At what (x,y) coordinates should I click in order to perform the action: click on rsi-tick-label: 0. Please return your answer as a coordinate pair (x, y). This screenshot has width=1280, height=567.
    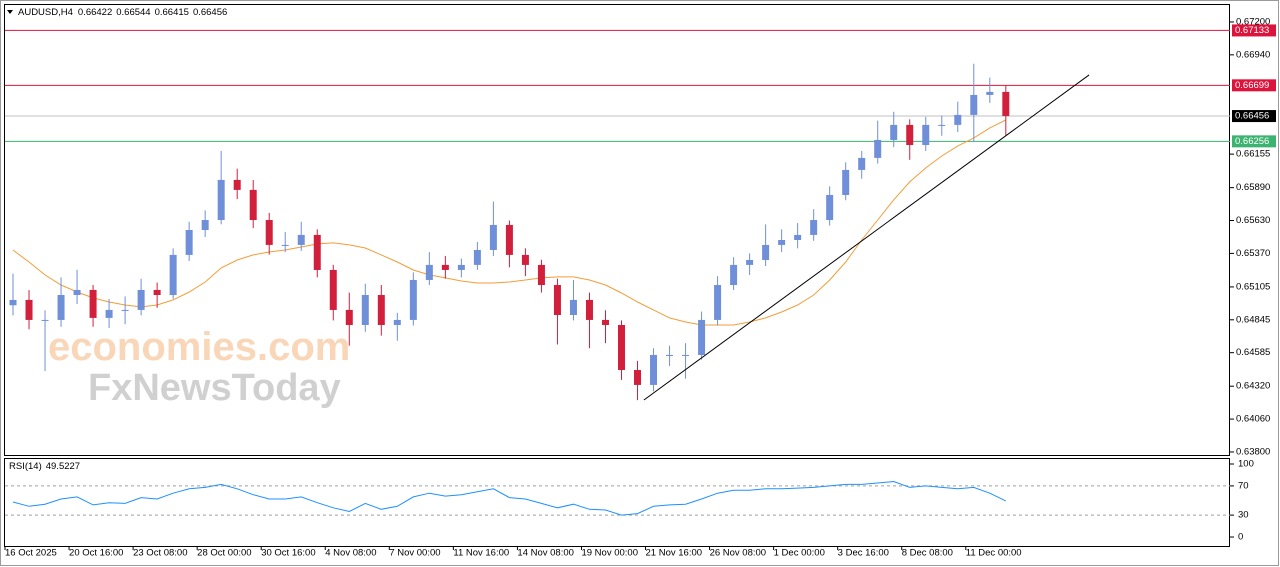
    Looking at the image, I should click on (1240, 537).